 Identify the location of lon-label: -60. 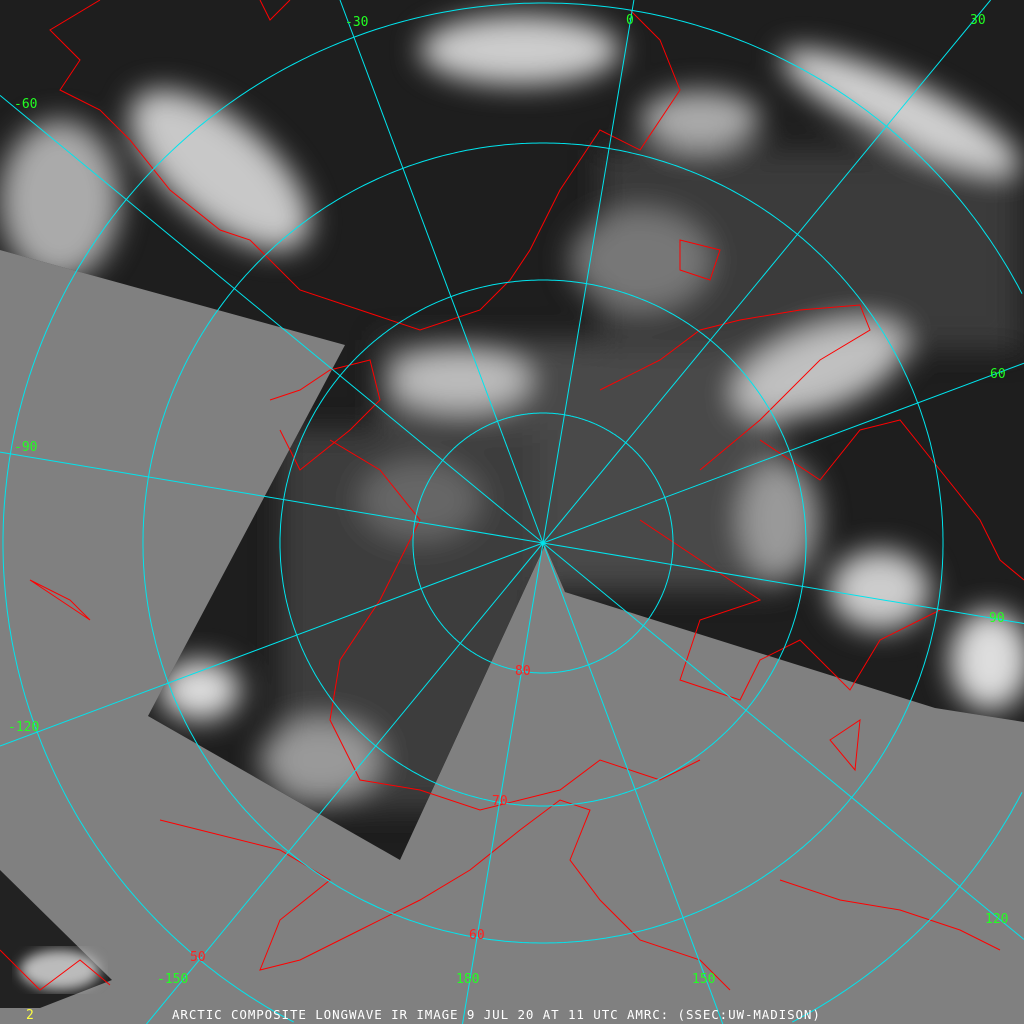
(26, 104).